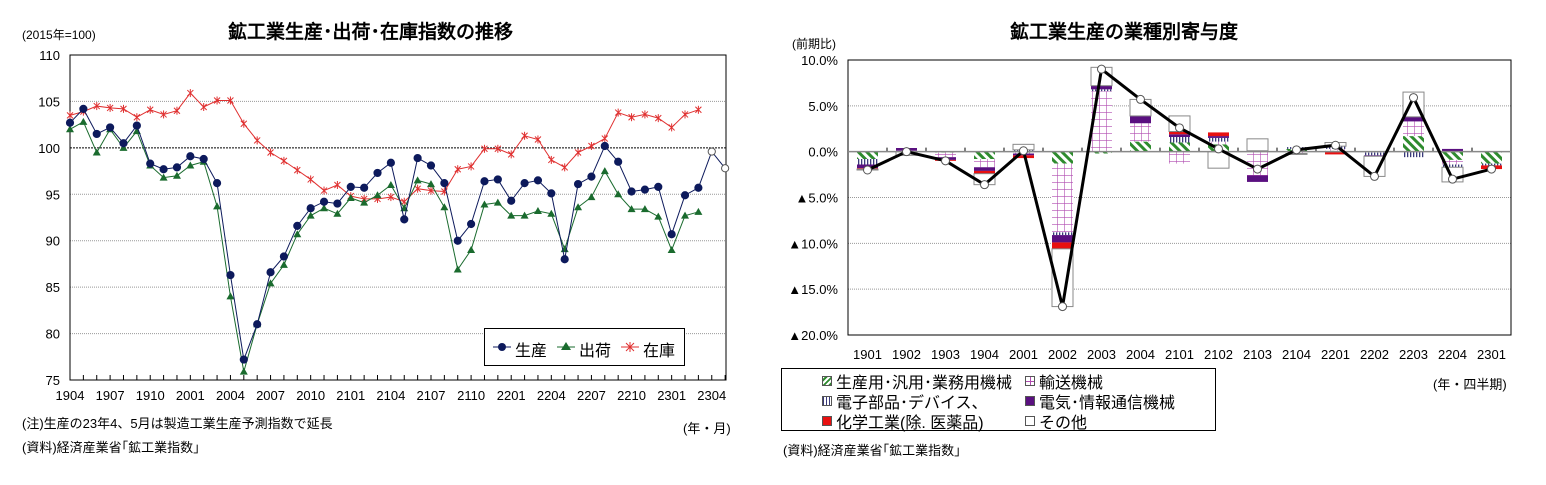  I want to click on x-tick-label: 2210, so click(631, 395).